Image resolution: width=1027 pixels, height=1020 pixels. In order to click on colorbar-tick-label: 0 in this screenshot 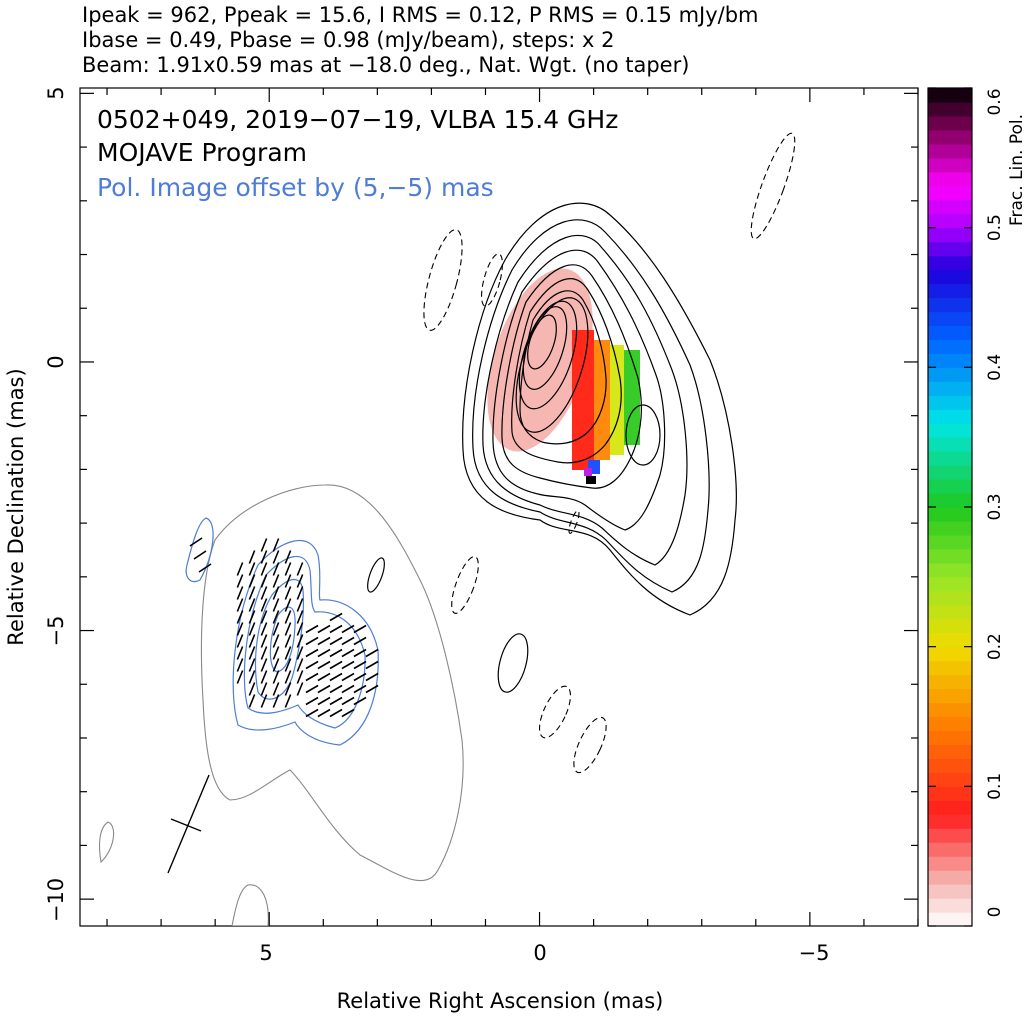, I will do `click(995, 912)`.